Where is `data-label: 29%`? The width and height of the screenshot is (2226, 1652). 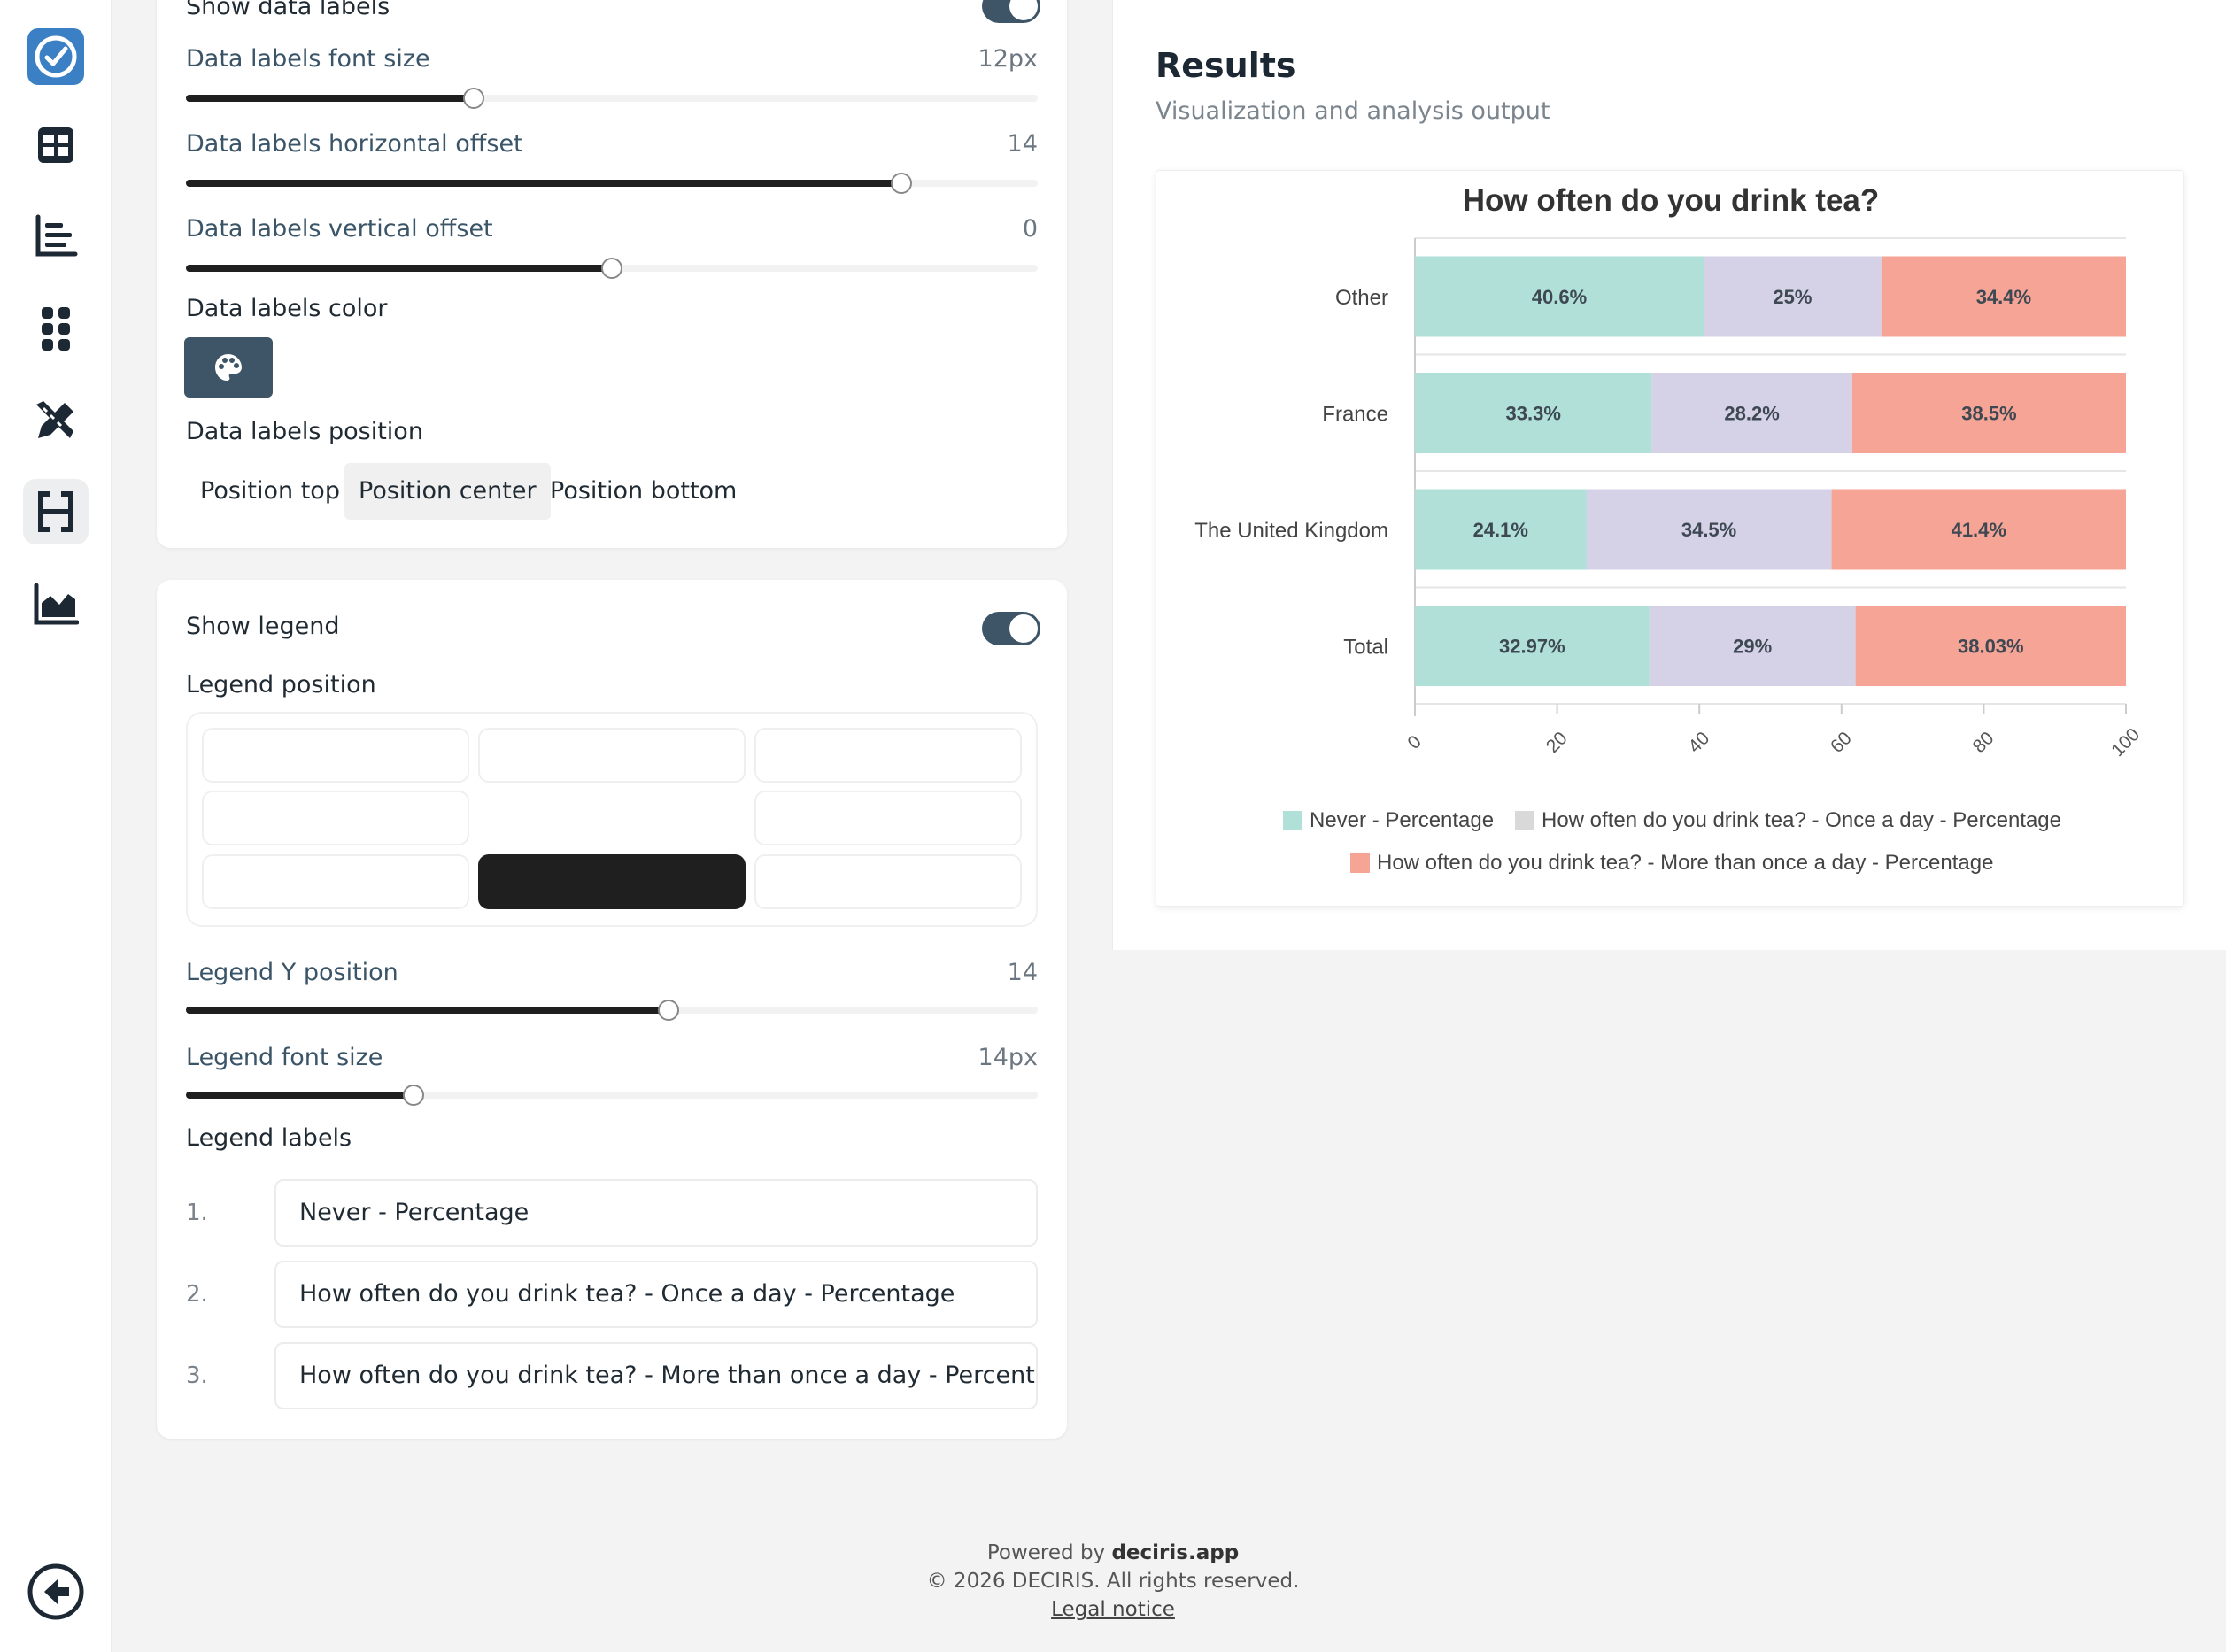
data-label: 29% is located at coordinates (1752, 647).